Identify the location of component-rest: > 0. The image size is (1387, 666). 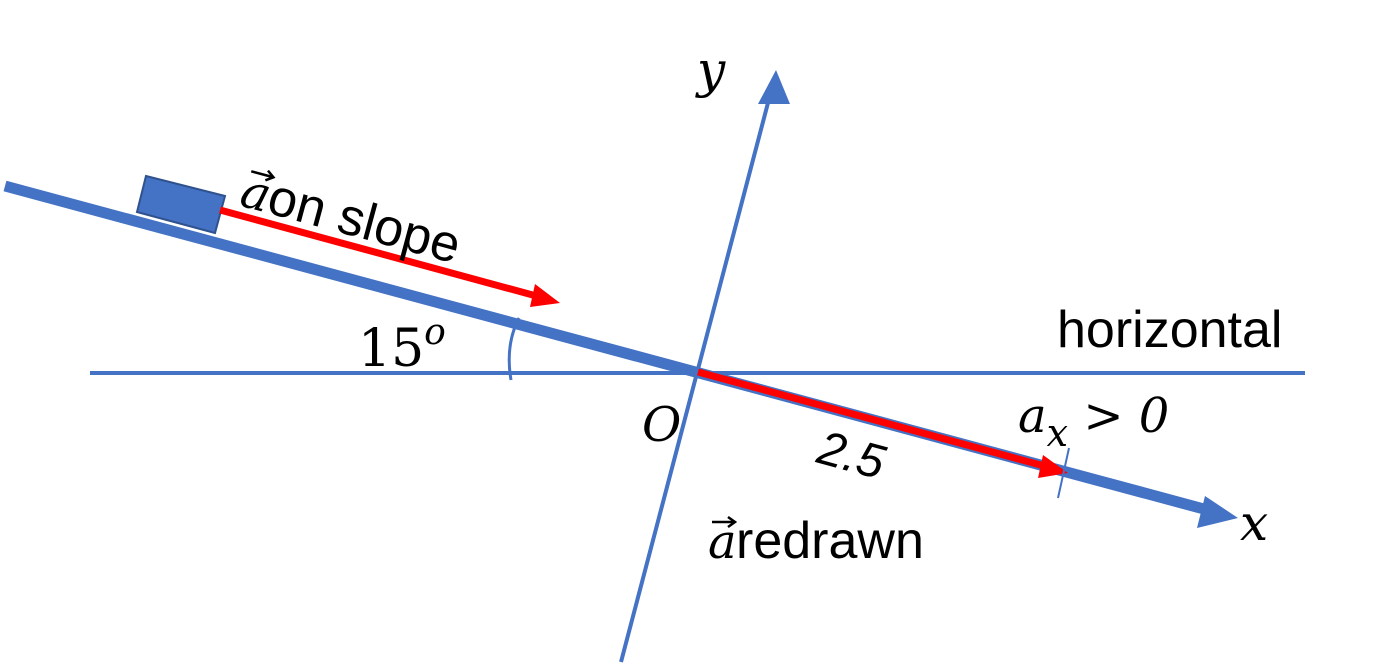
(1118, 416).